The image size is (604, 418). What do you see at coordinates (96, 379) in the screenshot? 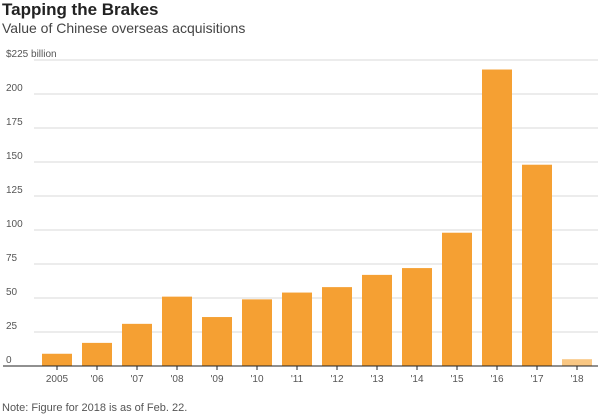
I see `x-tick-label: '06` at bounding box center [96, 379].